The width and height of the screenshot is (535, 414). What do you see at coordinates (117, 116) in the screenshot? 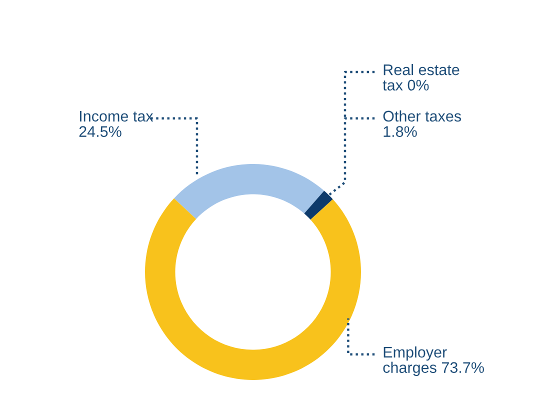
I see `slice-label: Income tax` at bounding box center [117, 116].